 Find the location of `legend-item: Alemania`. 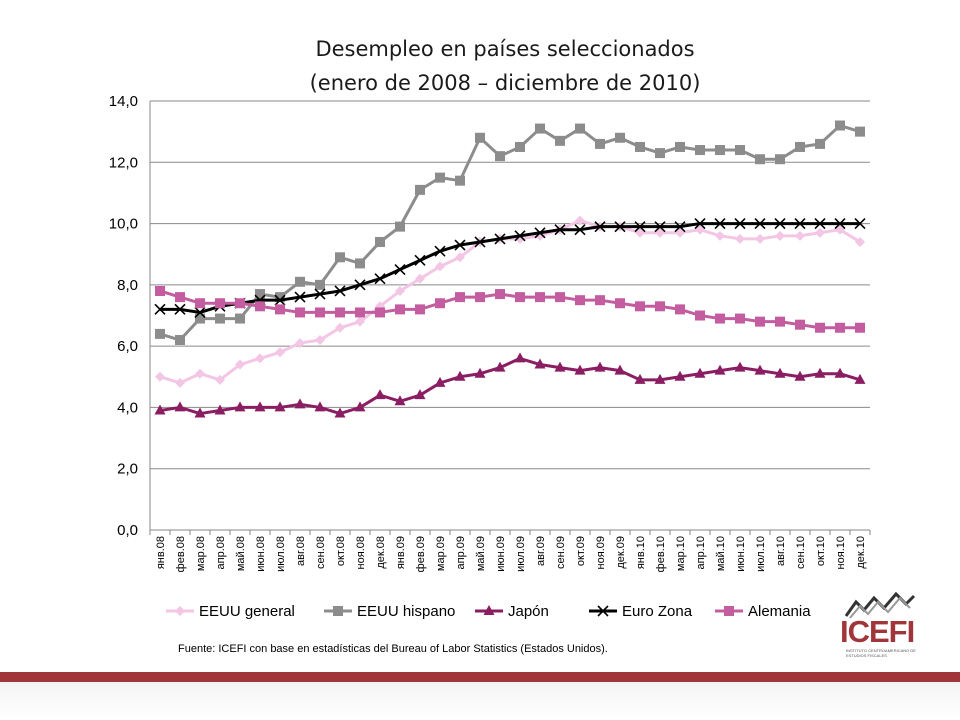

legend-item: Alemania is located at coordinates (763, 611).